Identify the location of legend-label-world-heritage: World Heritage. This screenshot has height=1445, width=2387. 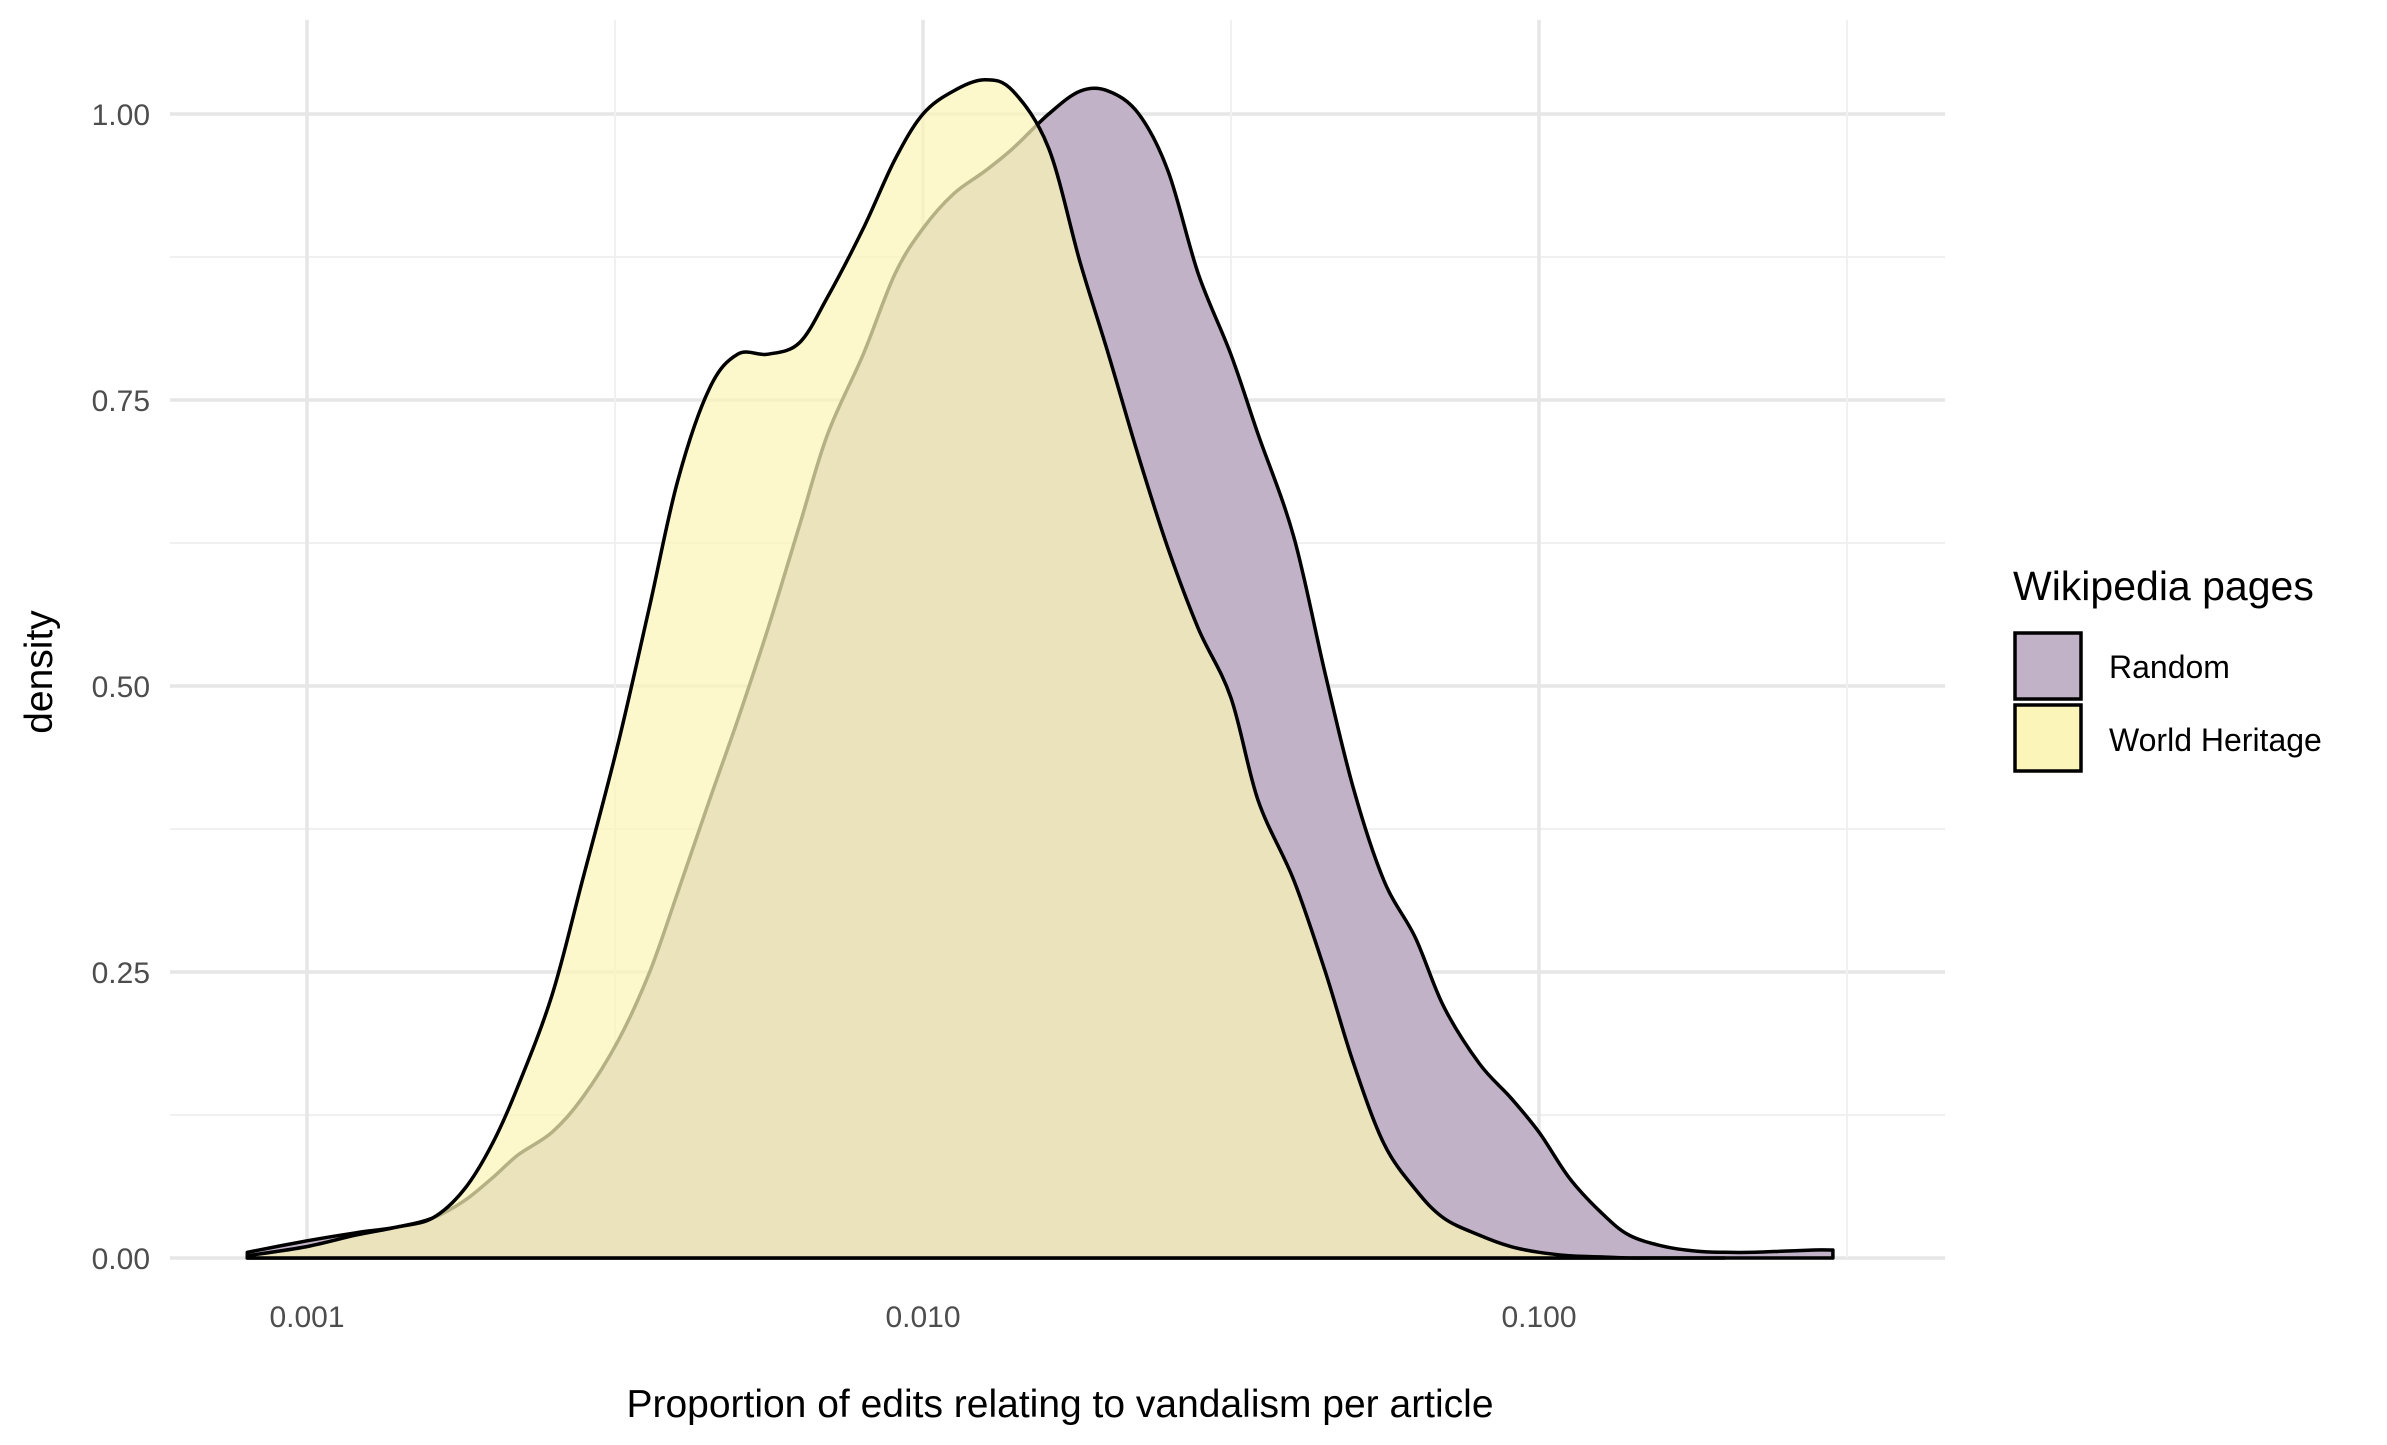
(2215, 740).